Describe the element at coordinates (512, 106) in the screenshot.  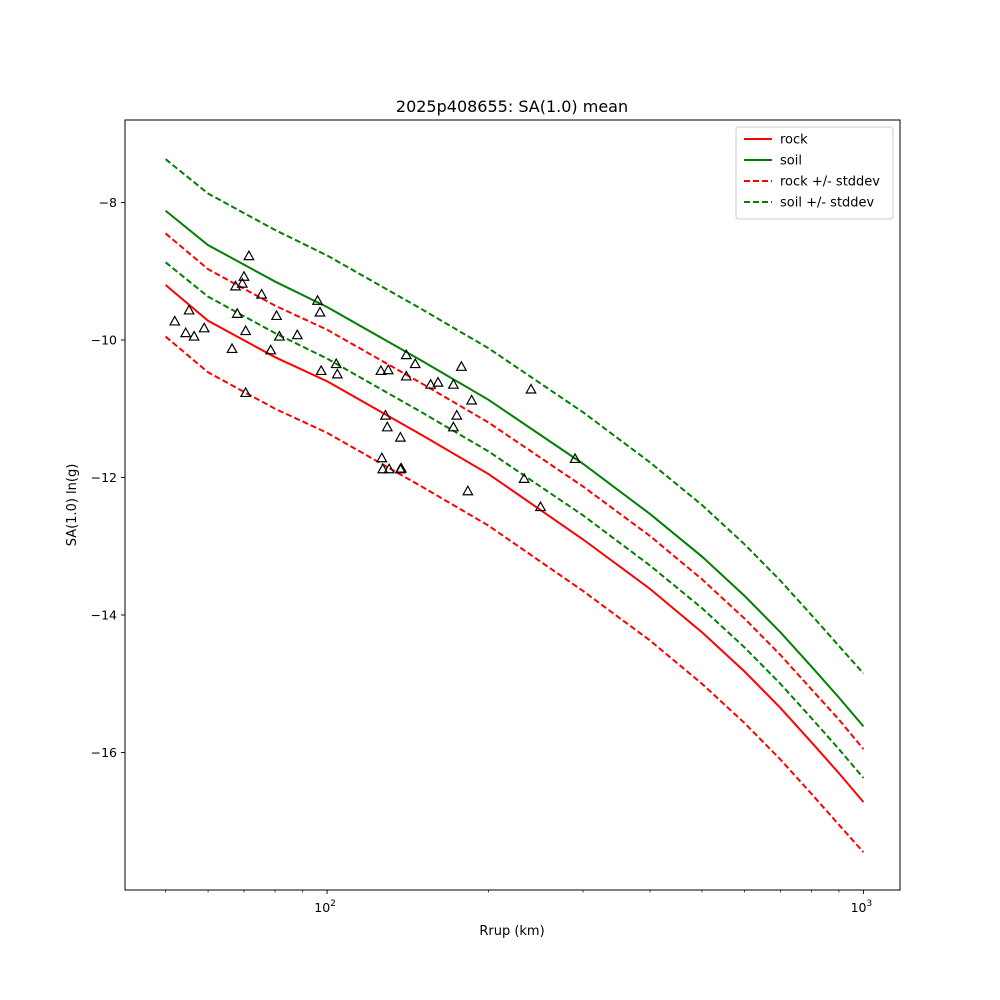
I see `chart-title: 2025p408655: SA(1.0) mean` at that location.